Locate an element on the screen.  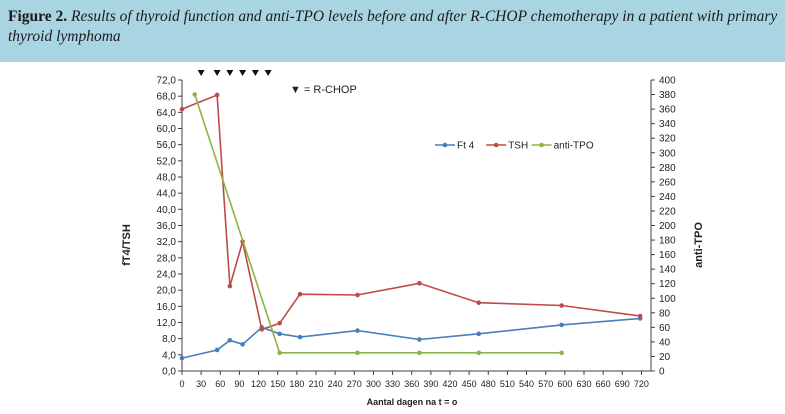
rchop-markers is located at coordinates (234, 73).